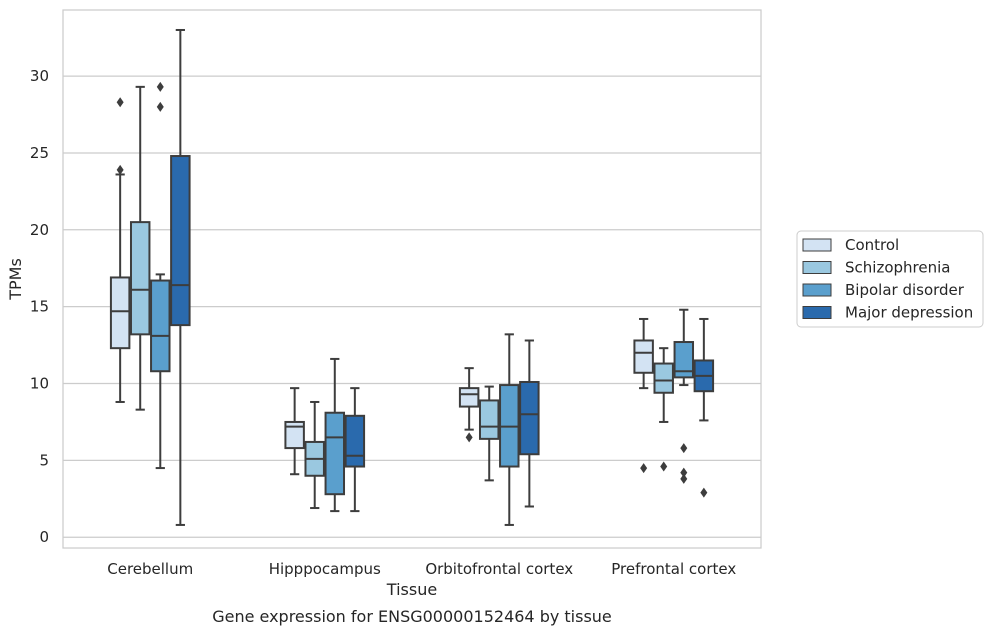  I want to click on x-tick-label: Prefrontal cortex, so click(673, 569).